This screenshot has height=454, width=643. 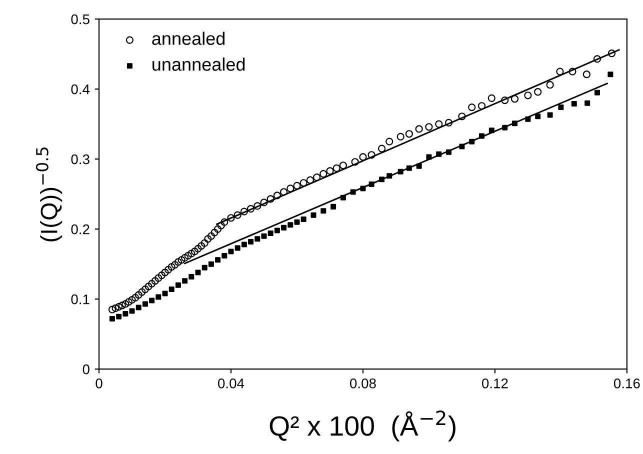 I want to click on legend-label: annealed, so click(x=188, y=38).